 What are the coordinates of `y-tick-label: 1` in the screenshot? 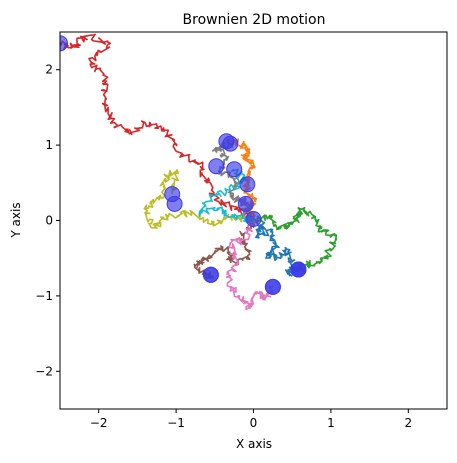 It's located at (49, 145).